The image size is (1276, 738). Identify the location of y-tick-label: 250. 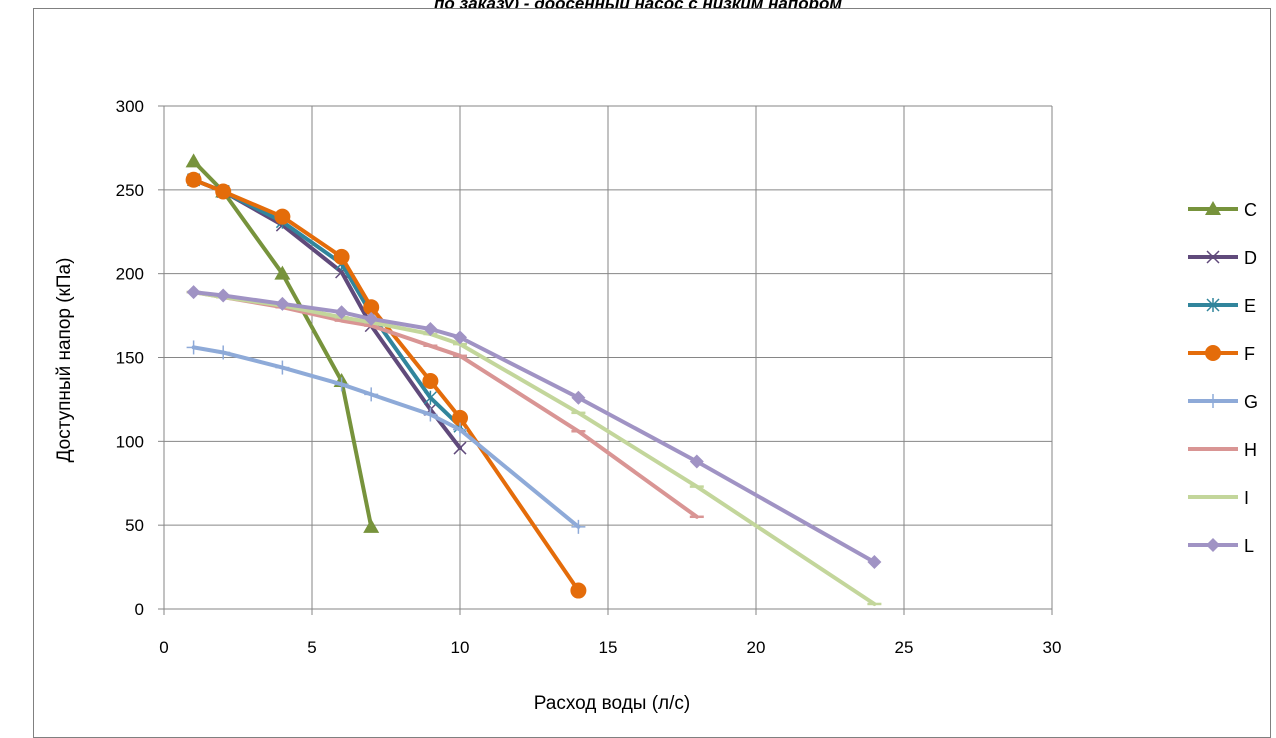
(130, 190).